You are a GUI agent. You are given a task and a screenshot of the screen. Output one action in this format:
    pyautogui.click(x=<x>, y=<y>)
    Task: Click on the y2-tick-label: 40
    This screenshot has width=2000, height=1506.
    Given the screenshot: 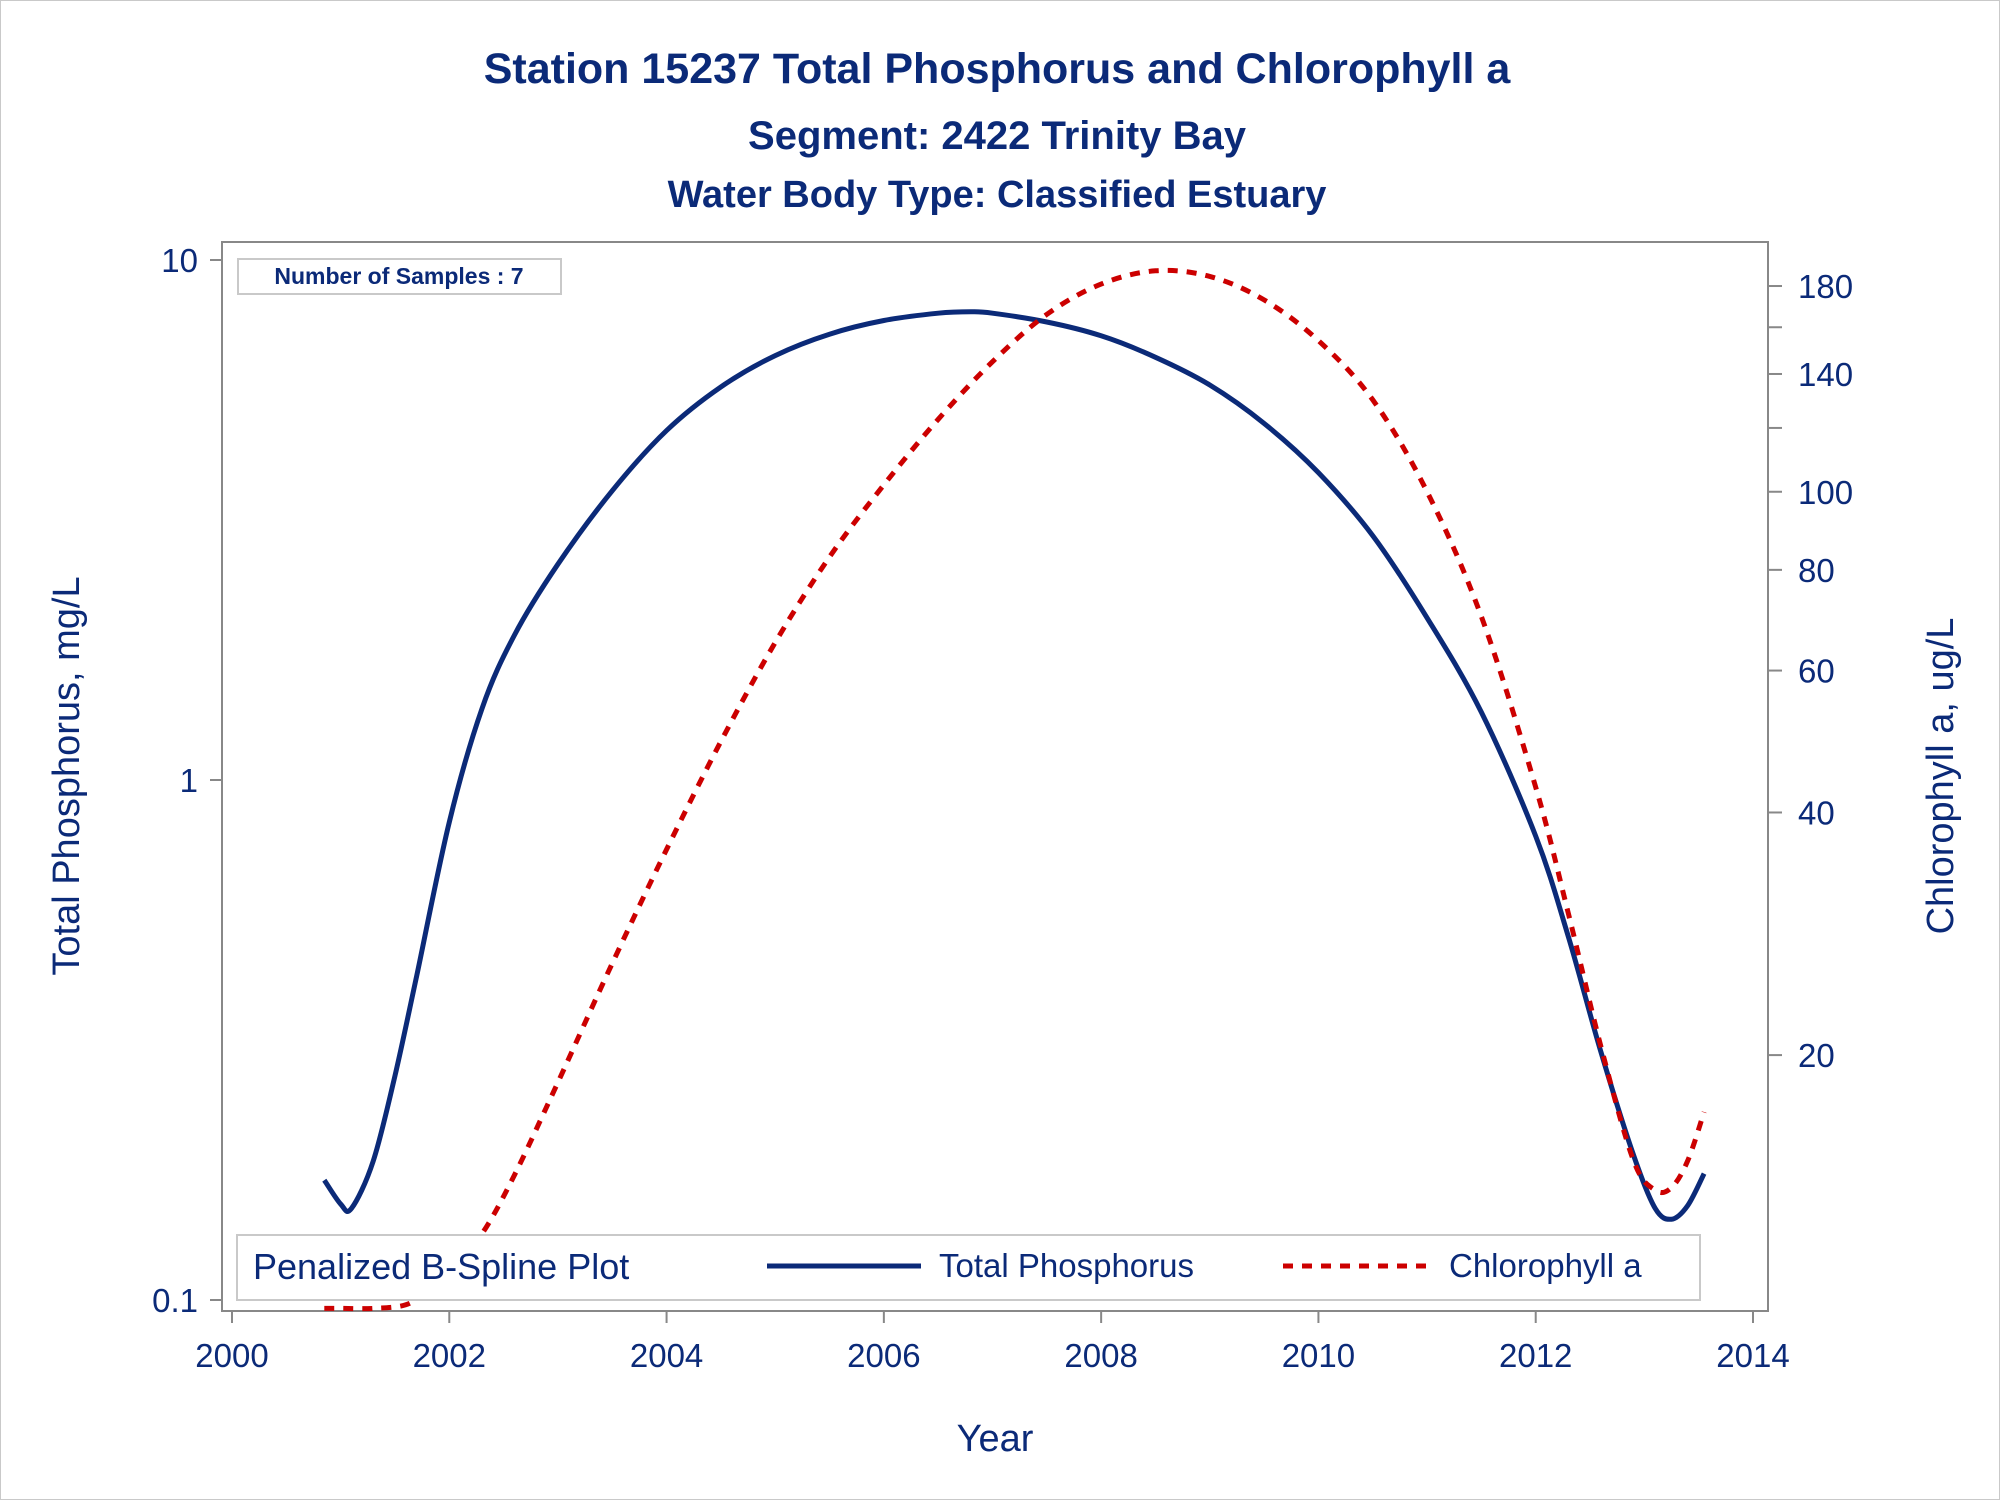 What is the action you would take?
    pyautogui.click(x=1816, y=812)
    